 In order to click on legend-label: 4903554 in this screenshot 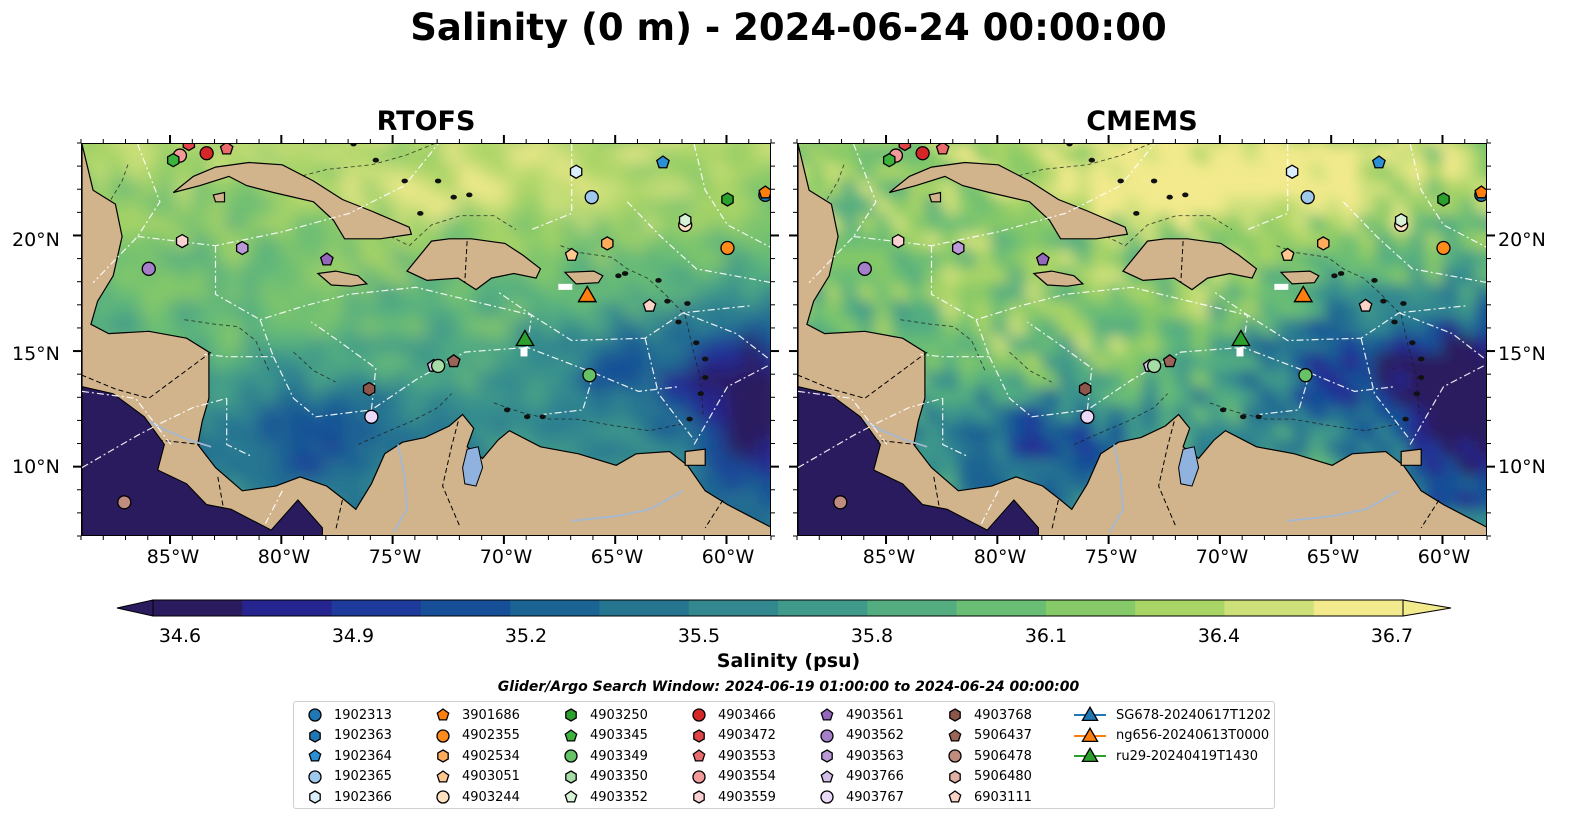, I will do `click(747, 776)`.